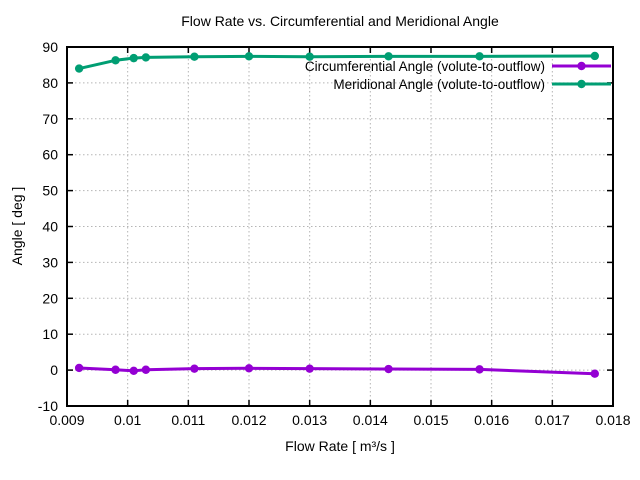 The height and width of the screenshot is (480, 640). I want to click on y-tick-label: 50, so click(50, 191).